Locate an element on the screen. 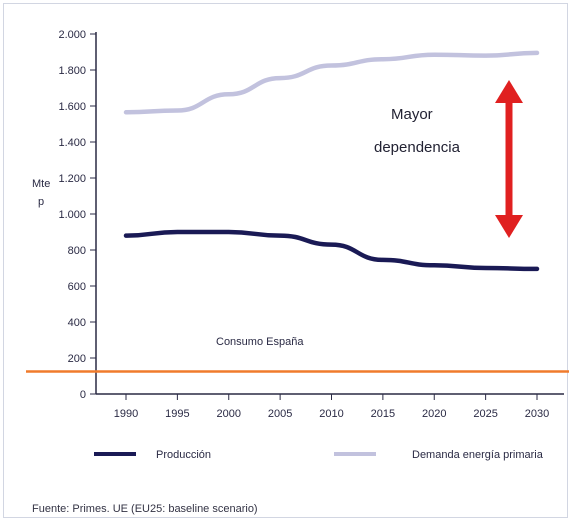 This screenshot has height=523, width=573. y-tick-label: 400 is located at coordinates (77, 323).